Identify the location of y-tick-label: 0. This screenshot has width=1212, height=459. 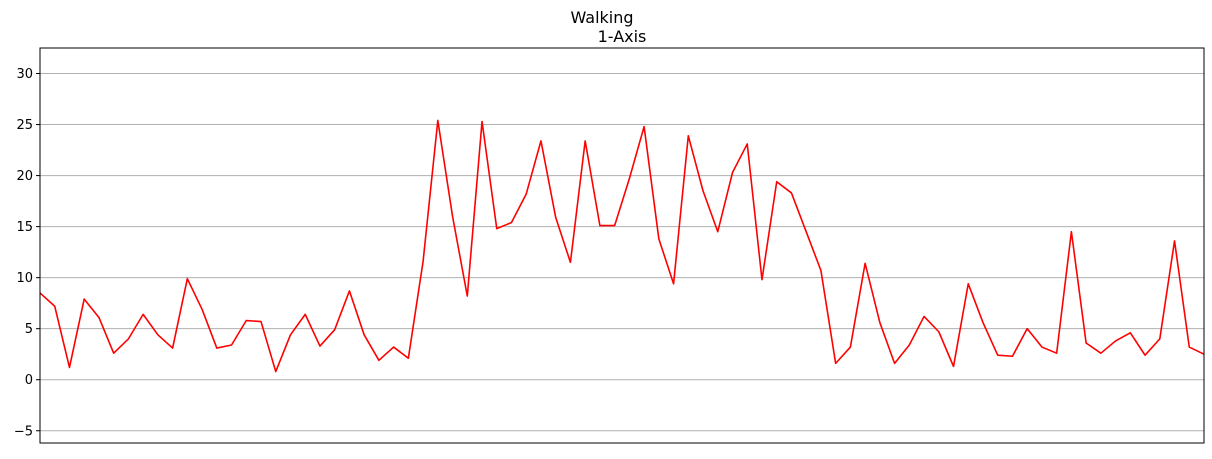
(29, 380).